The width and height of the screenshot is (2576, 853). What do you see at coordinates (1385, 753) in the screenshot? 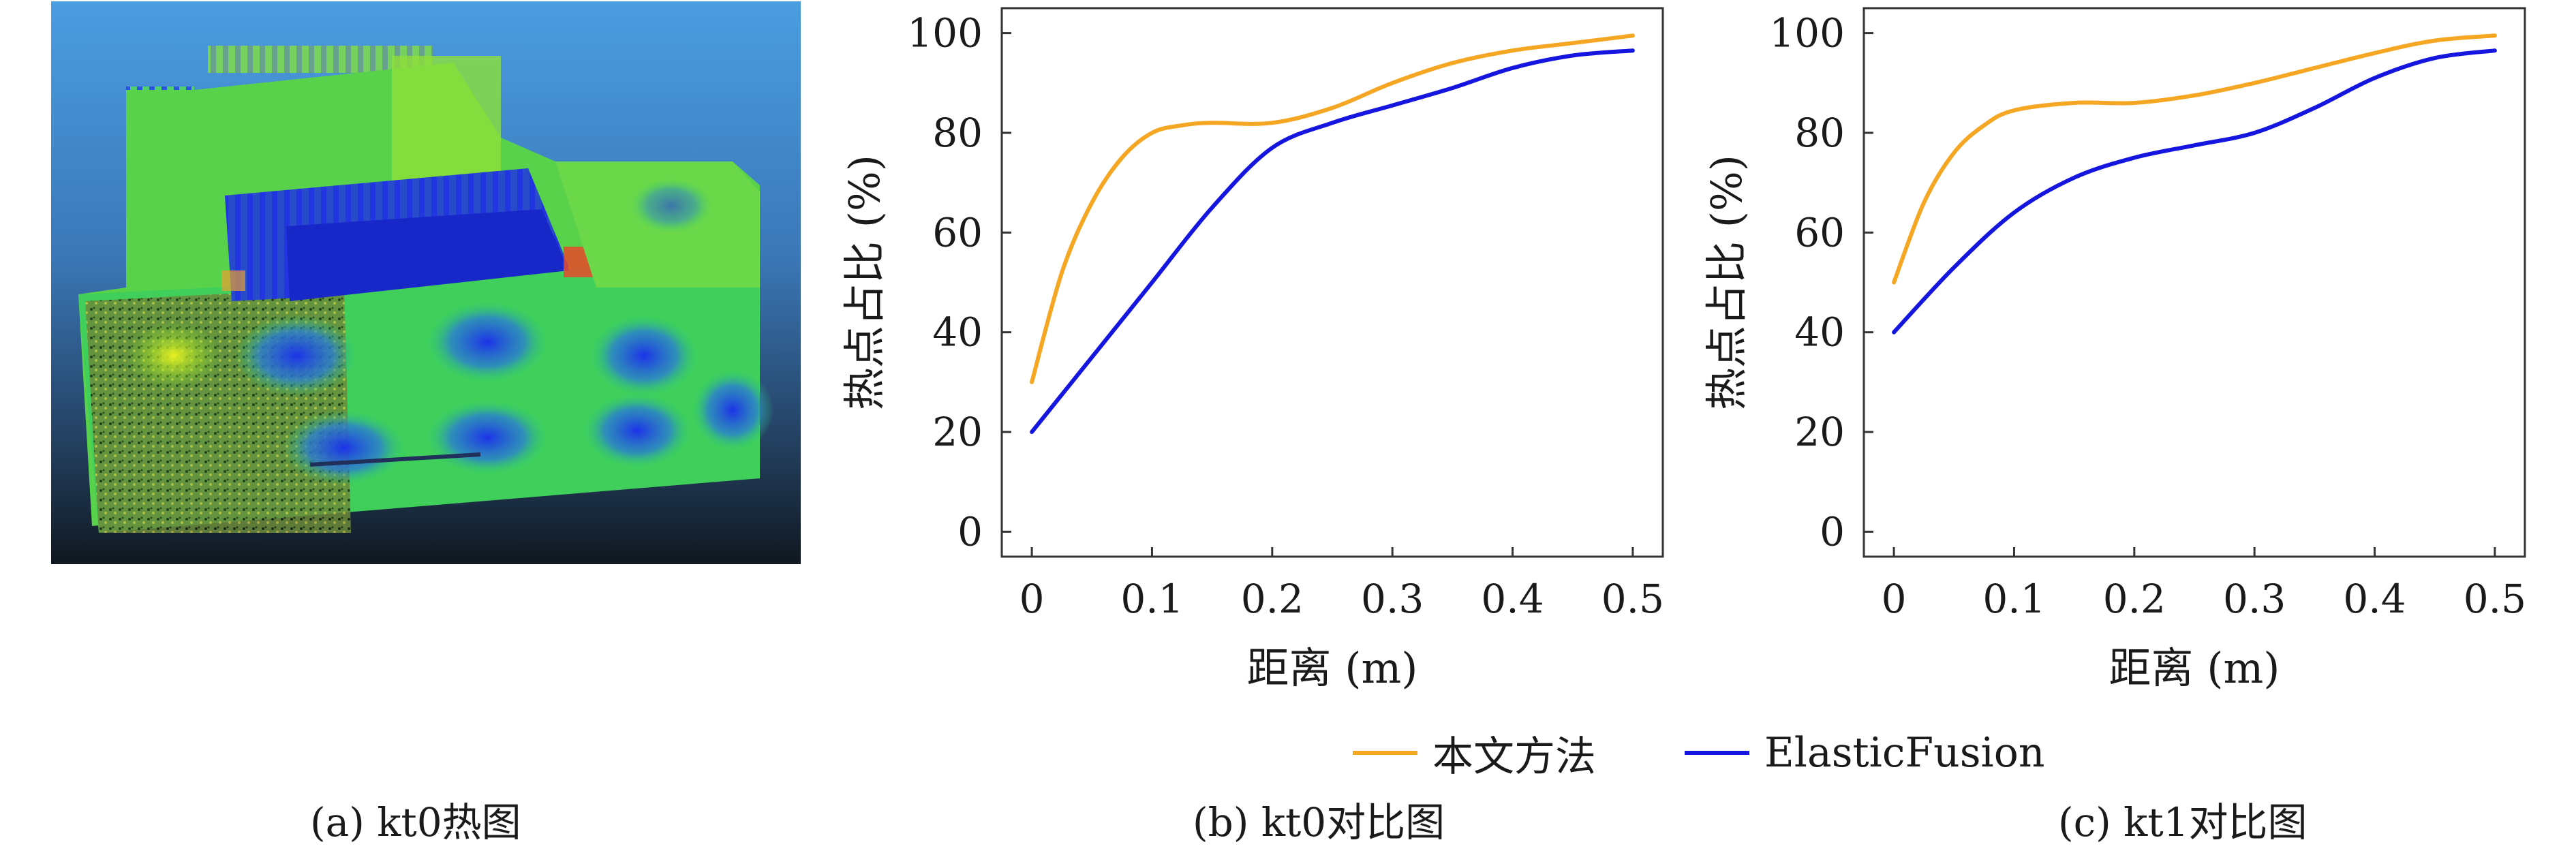
I see `legend-swatch-ours` at bounding box center [1385, 753].